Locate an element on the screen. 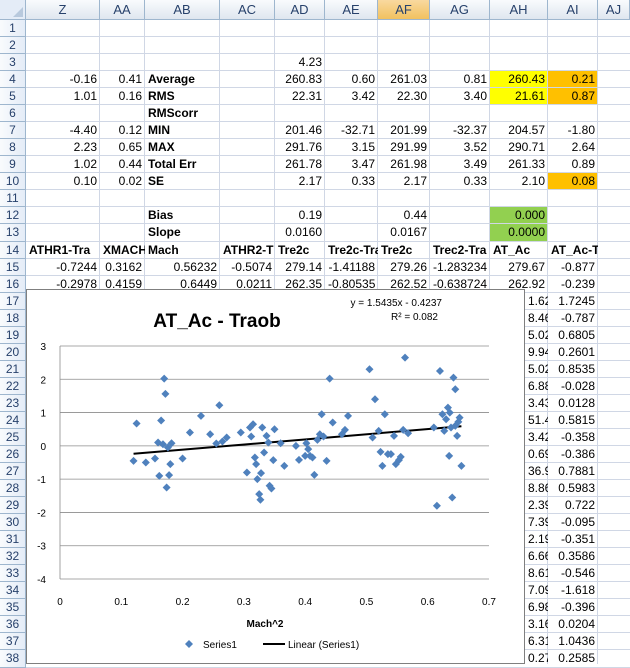 Image resolution: width=630 pixels, height=668 pixels. row-header-19: 19 is located at coordinates (13, 335).